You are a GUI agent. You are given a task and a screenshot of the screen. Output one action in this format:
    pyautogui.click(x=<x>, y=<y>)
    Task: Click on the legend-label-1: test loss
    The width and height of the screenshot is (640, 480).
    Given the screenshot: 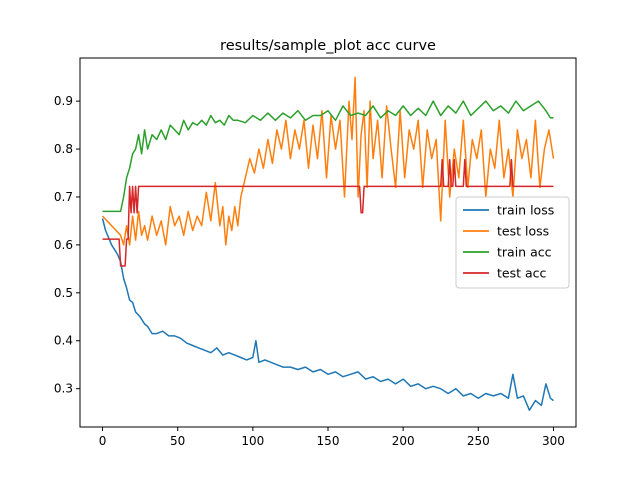 What is the action you would take?
    pyautogui.click(x=523, y=231)
    